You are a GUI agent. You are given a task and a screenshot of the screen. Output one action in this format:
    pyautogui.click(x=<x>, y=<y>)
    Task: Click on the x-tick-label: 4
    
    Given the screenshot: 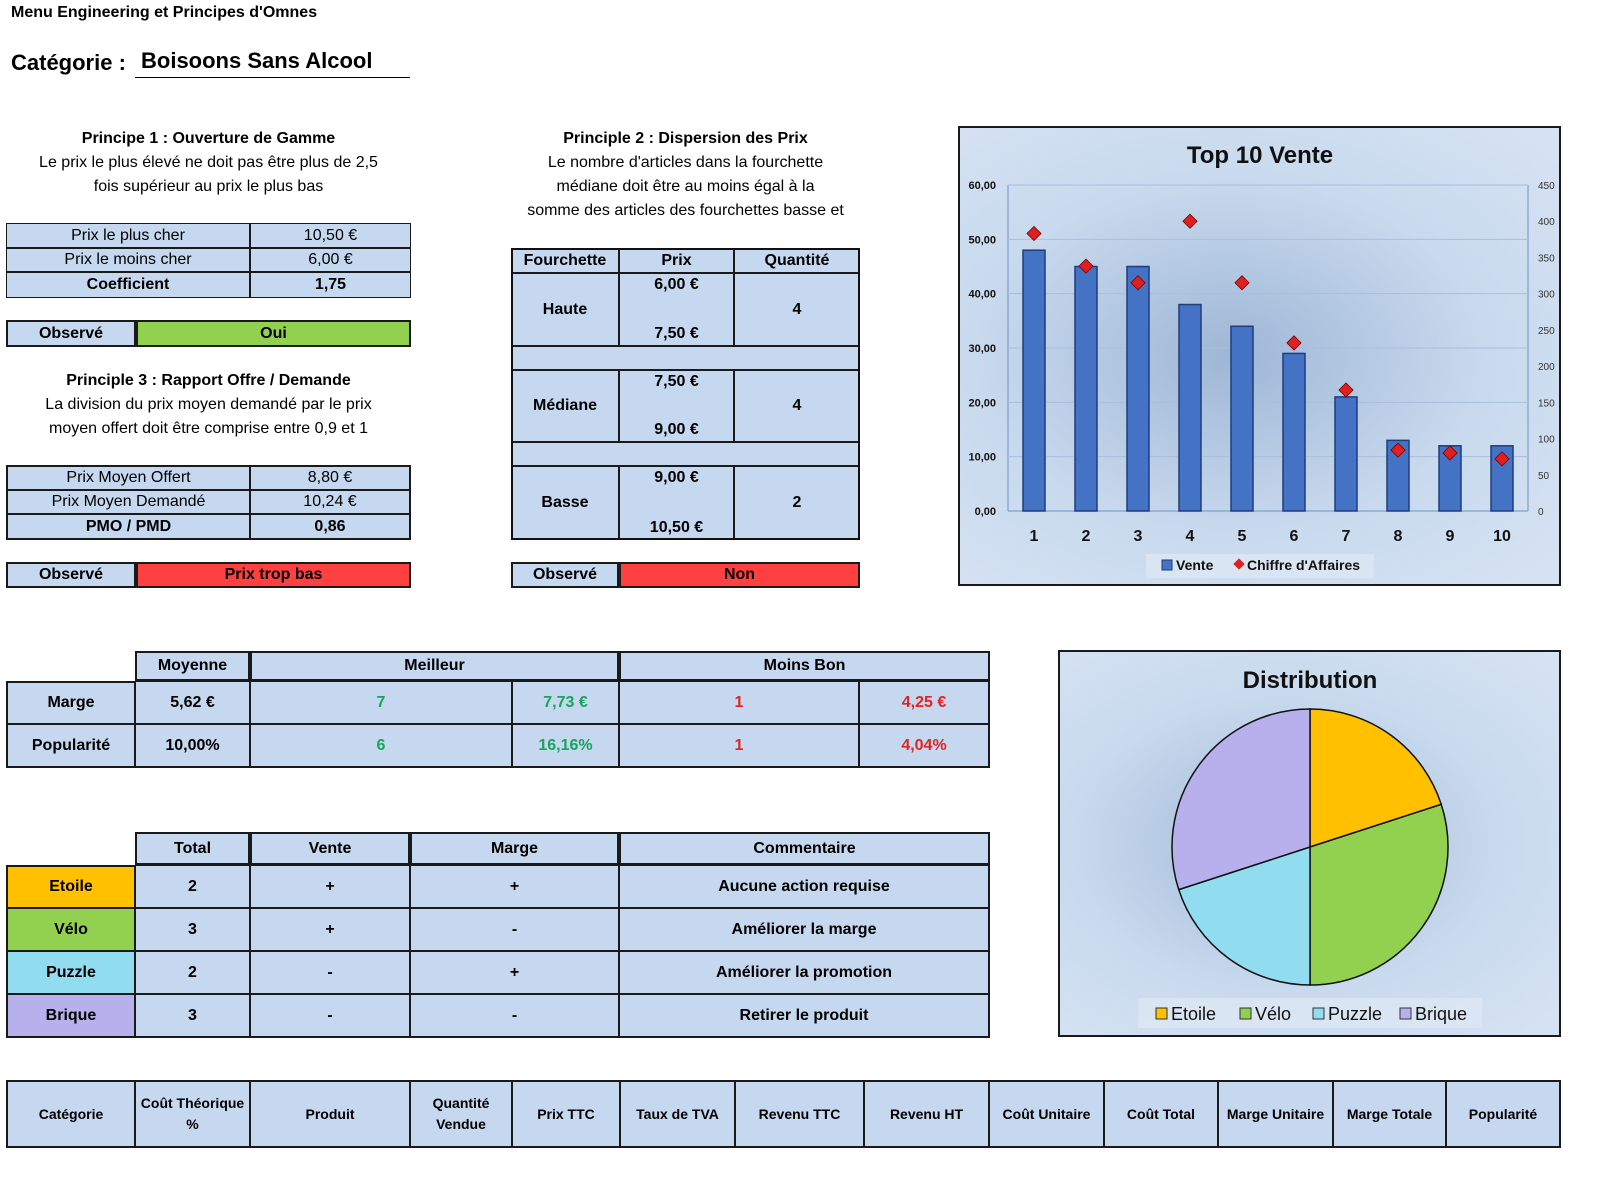 What is the action you would take?
    pyautogui.click(x=1190, y=536)
    